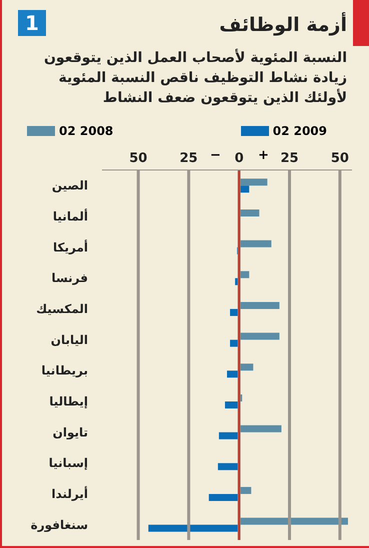 Image resolution: width=369 pixels, height=548 pixels. What do you see at coordinates (68, 463) in the screenshot?
I see `y-tick-label: إسبانيا` at bounding box center [68, 463].